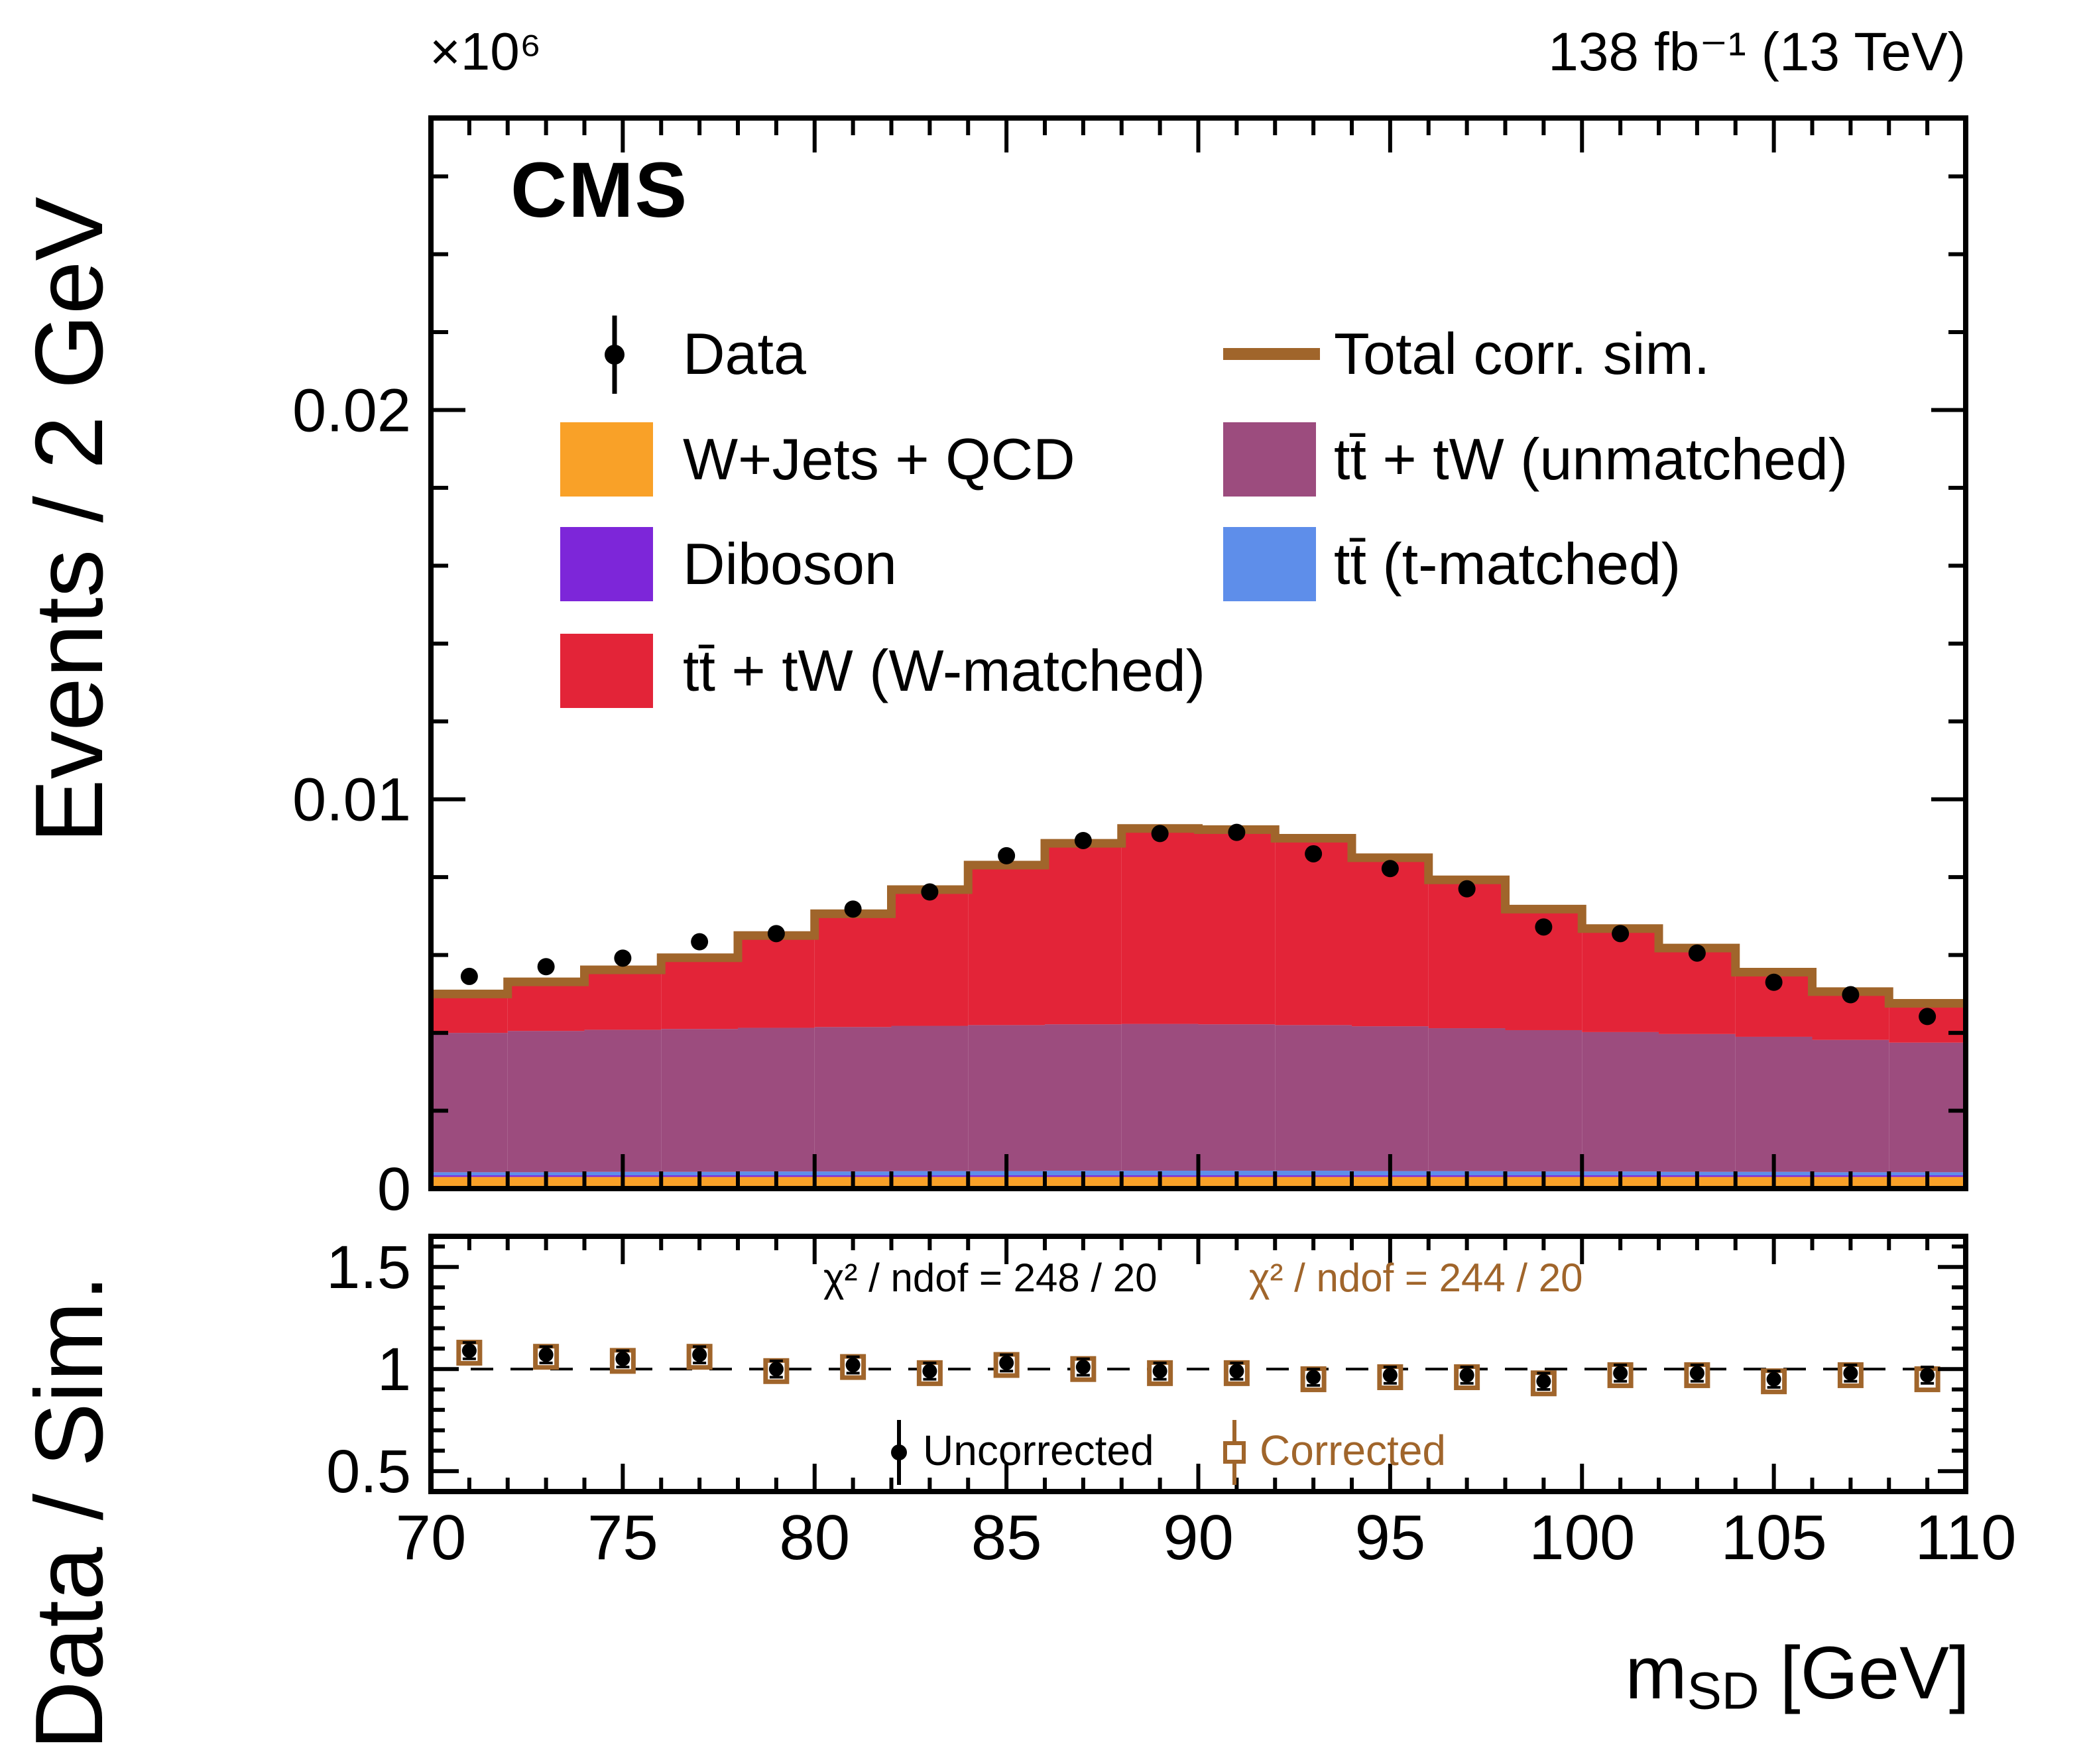 This screenshot has width=2089, height=1764. I want to click on data-marker-icon, so click(614, 356).